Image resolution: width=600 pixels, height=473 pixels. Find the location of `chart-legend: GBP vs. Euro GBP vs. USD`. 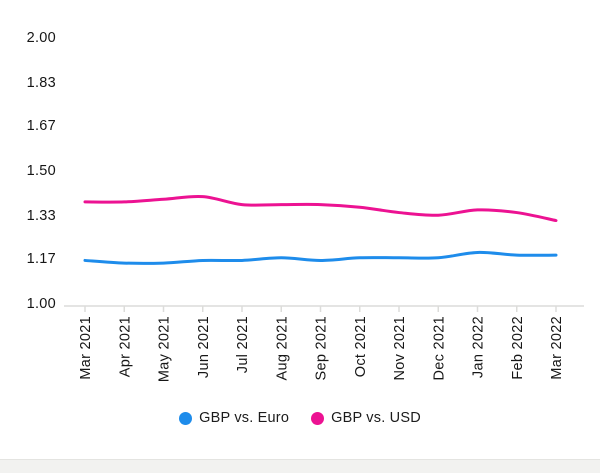

chart-legend: GBP vs. Euro GBP vs. USD is located at coordinates (300, 418).